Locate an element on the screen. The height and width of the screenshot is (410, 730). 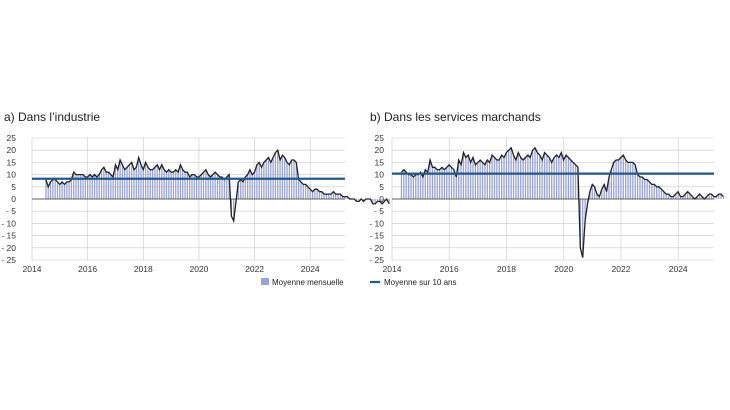
x-tick-label: 2014 is located at coordinates (392, 269).